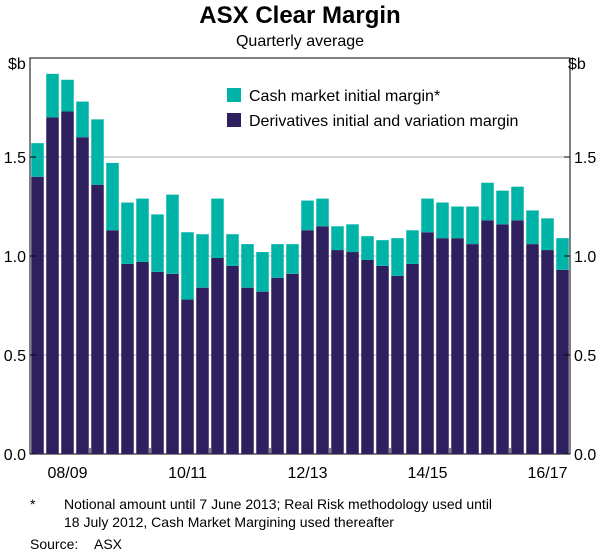 This screenshot has width=600, height=554. I want to click on chart-title: ASX Clear Margin, so click(300, 15).